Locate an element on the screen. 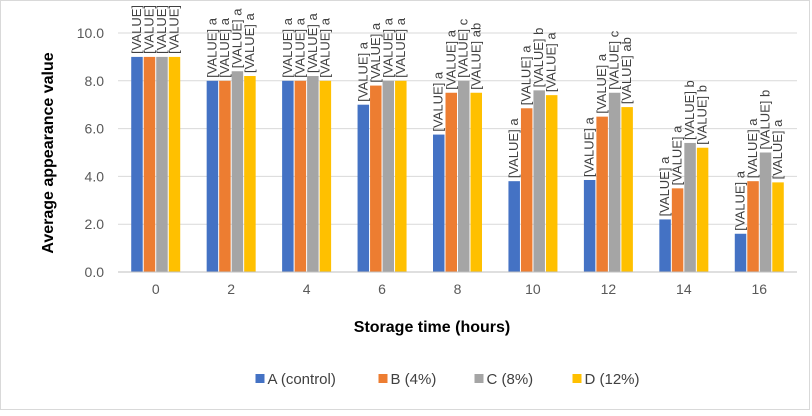  legend: A (control) B (4%) C (8%) D (12%) is located at coordinates (447, 379).